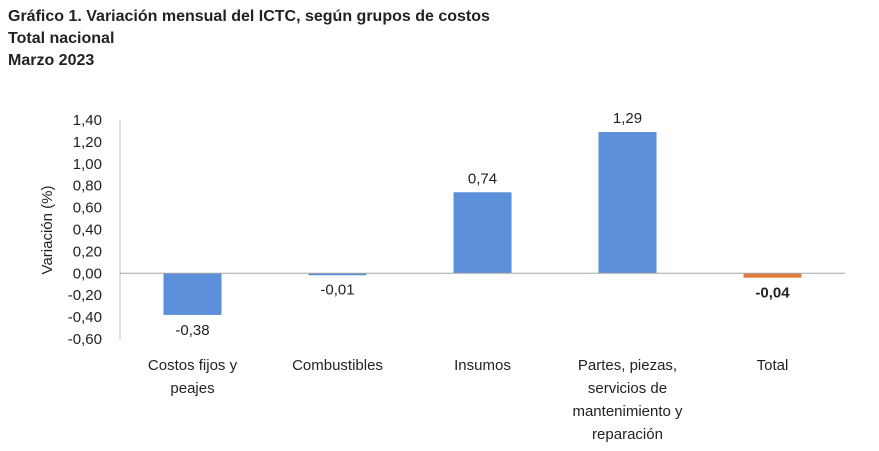  Describe the element at coordinates (192, 330) in the screenshot. I see `data-label: -0,38` at that location.